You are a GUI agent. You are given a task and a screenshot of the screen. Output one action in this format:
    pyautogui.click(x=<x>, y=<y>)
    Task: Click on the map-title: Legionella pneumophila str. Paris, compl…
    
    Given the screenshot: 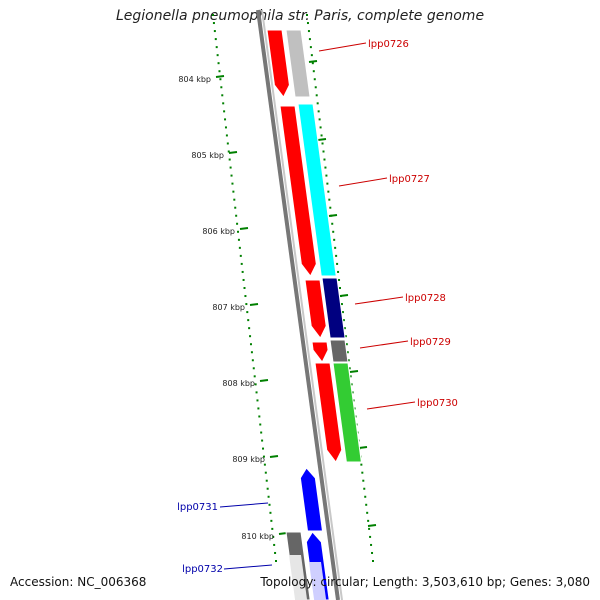 What is the action you would take?
    pyautogui.click(x=300, y=16)
    